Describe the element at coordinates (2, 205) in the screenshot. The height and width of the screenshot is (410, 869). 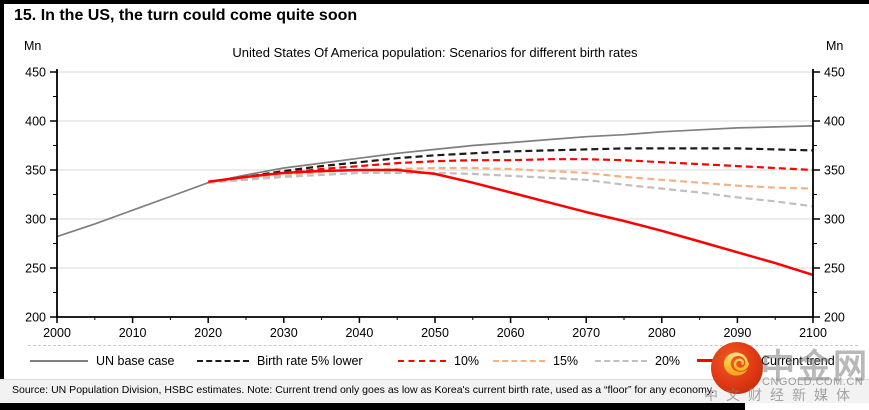
I see `border-left` at that location.